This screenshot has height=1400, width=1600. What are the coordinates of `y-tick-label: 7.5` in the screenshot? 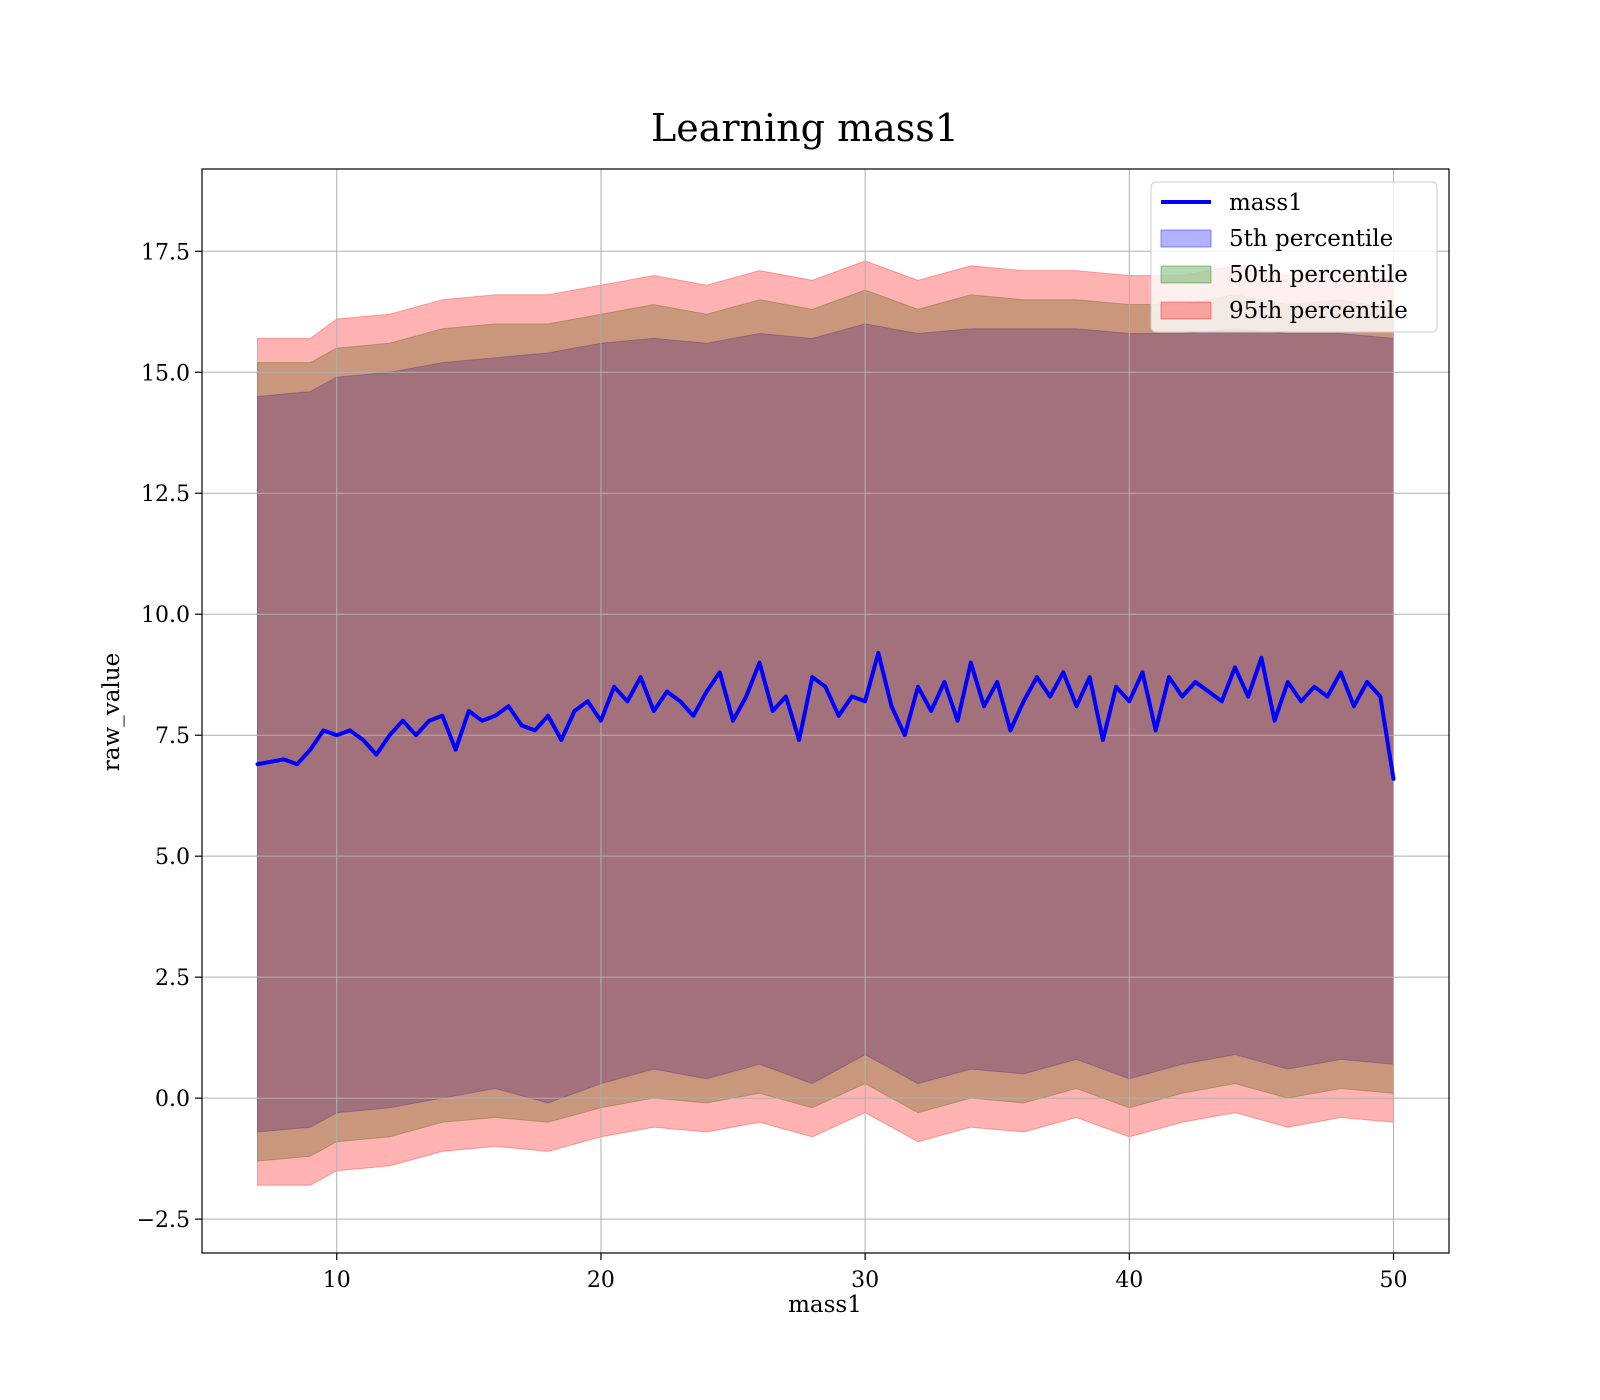 It's located at (172, 736).